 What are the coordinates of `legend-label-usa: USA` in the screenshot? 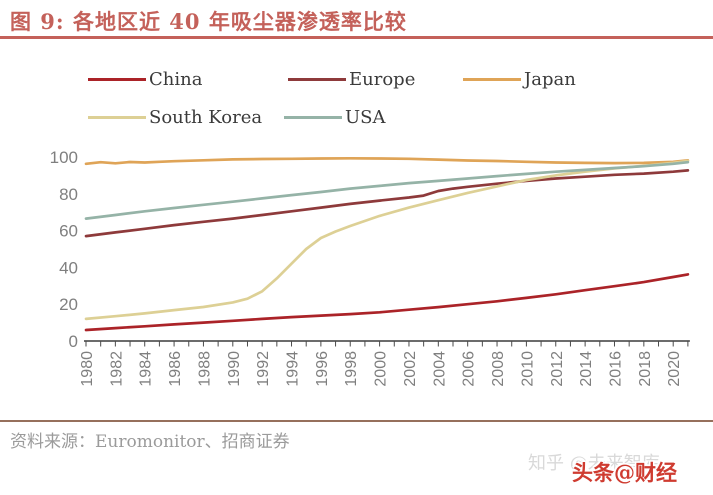 It's located at (365, 117).